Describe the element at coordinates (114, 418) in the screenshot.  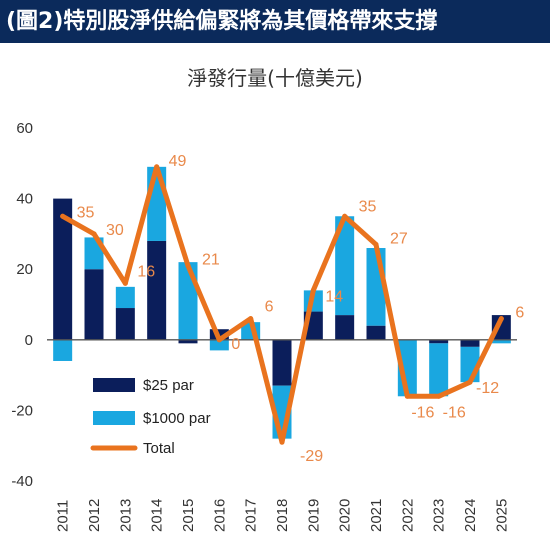
I see `legend-swatch-1000-par` at that location.